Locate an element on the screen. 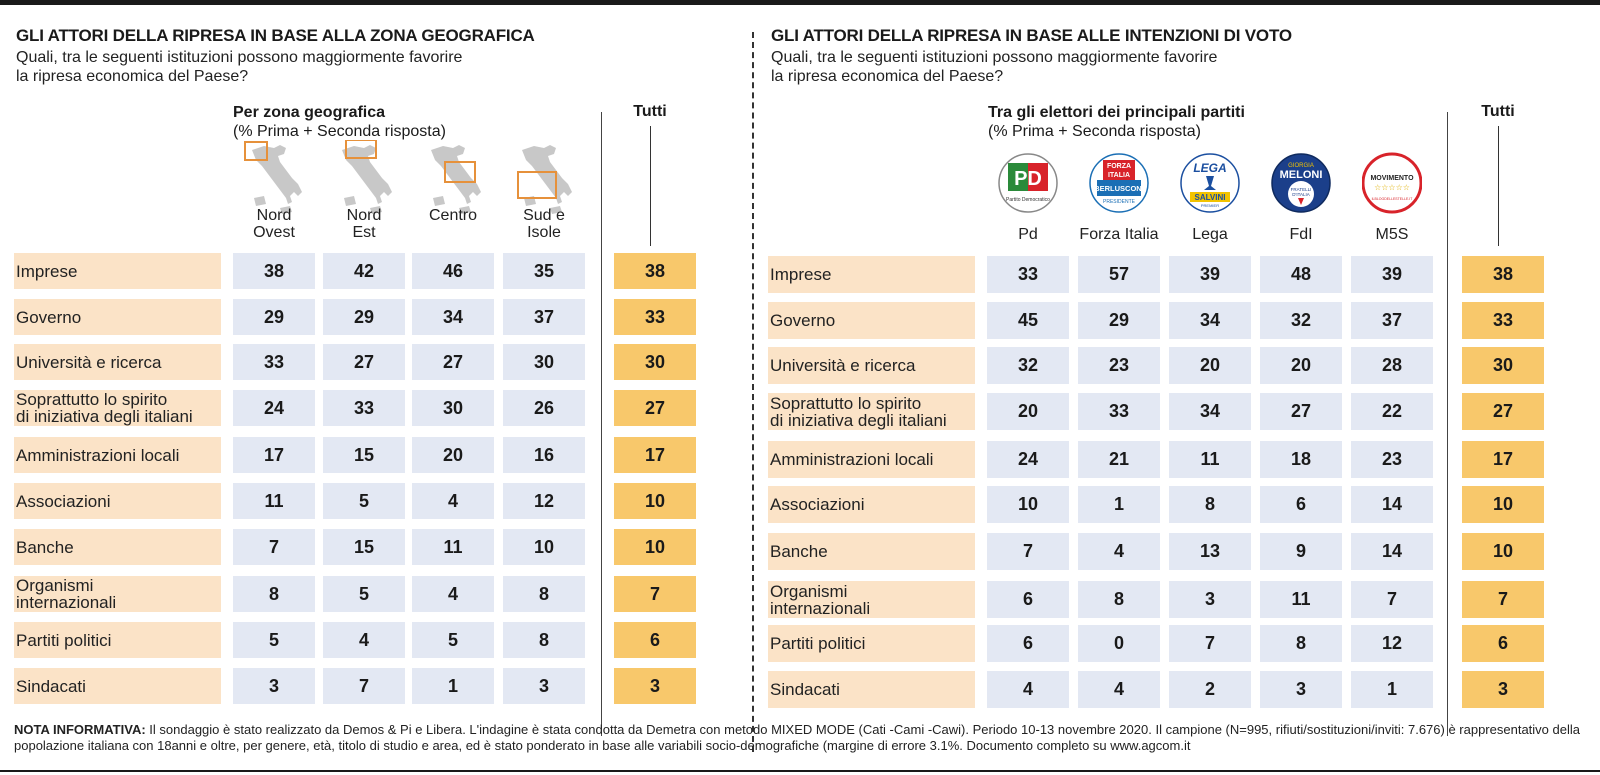 The image size is (1600, 775). left-total-separator is located at coordinates (601, 424).